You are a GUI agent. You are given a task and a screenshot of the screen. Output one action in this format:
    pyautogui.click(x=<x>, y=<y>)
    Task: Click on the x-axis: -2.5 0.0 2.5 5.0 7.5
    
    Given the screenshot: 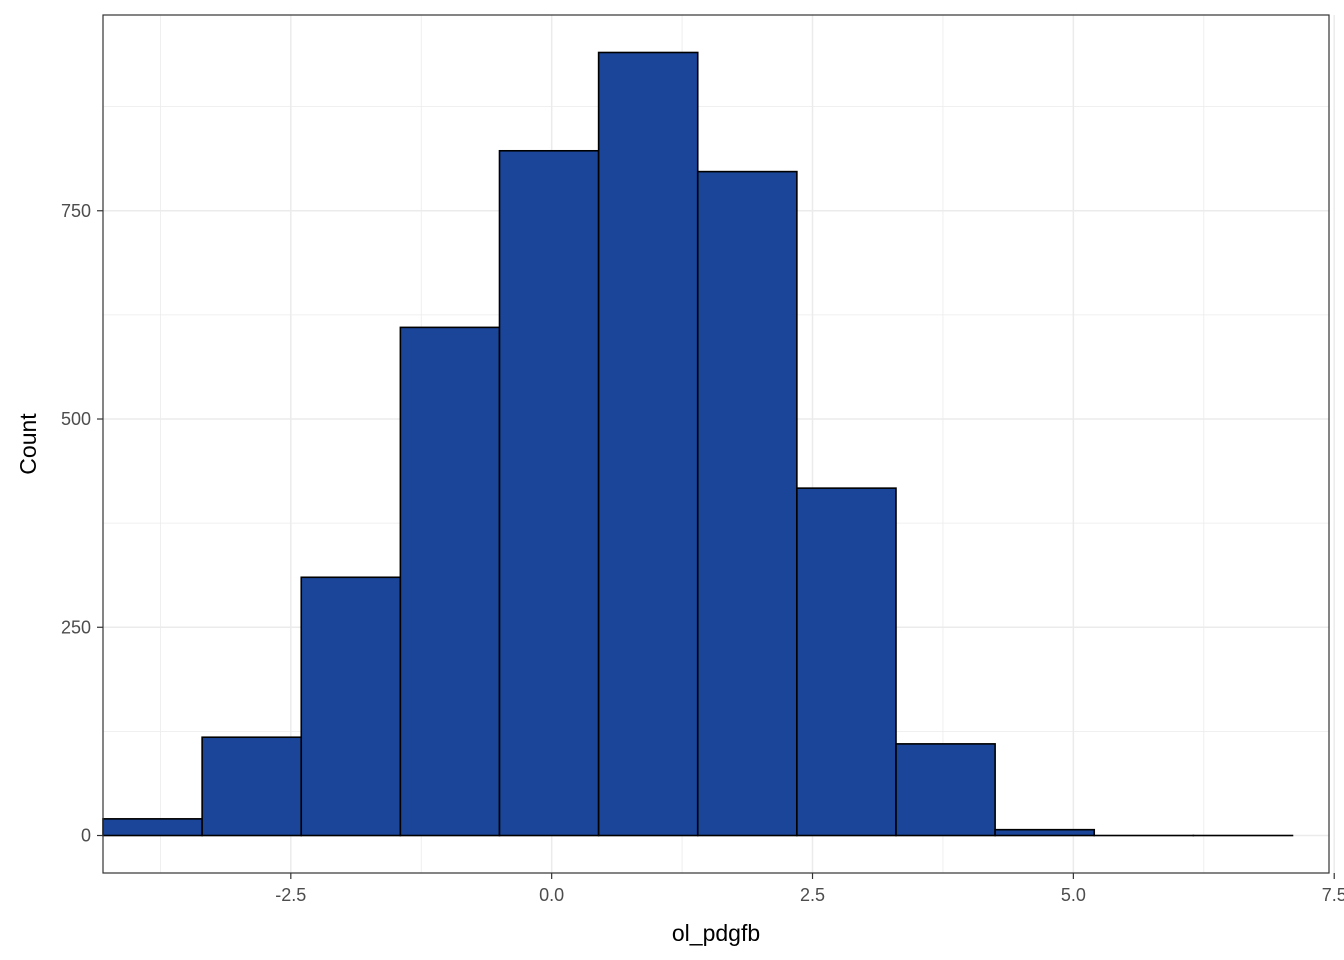 What is the action you would take?
    pyautogui.click(x=809, y=889)
    